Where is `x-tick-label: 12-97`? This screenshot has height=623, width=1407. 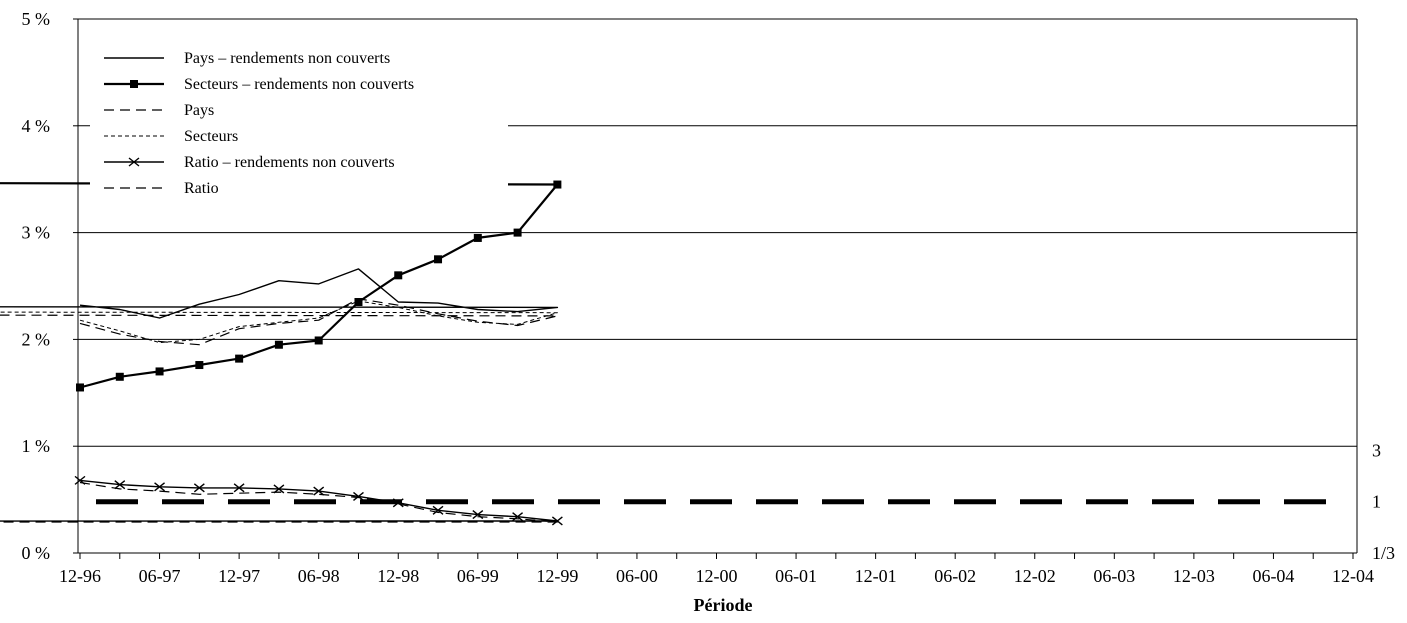 x-tick-label: 12-97 is located at coordinates (239, 576).